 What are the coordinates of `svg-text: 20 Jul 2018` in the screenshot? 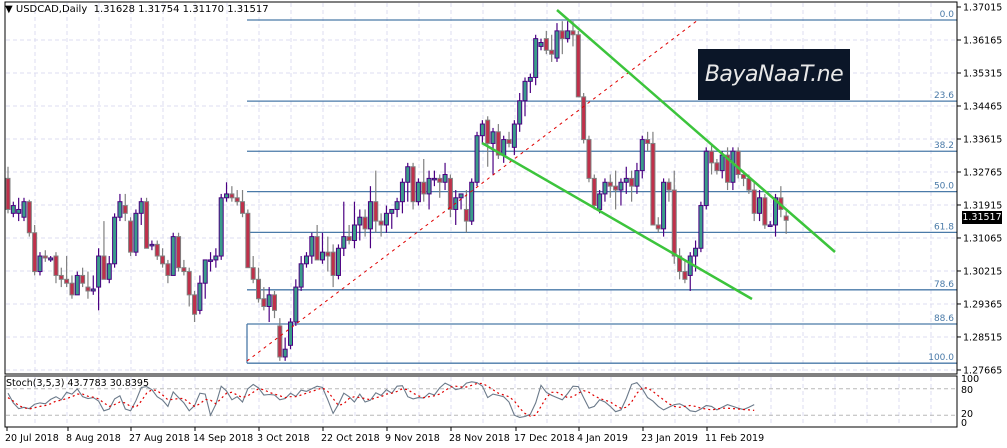 It's located at (32, 438).